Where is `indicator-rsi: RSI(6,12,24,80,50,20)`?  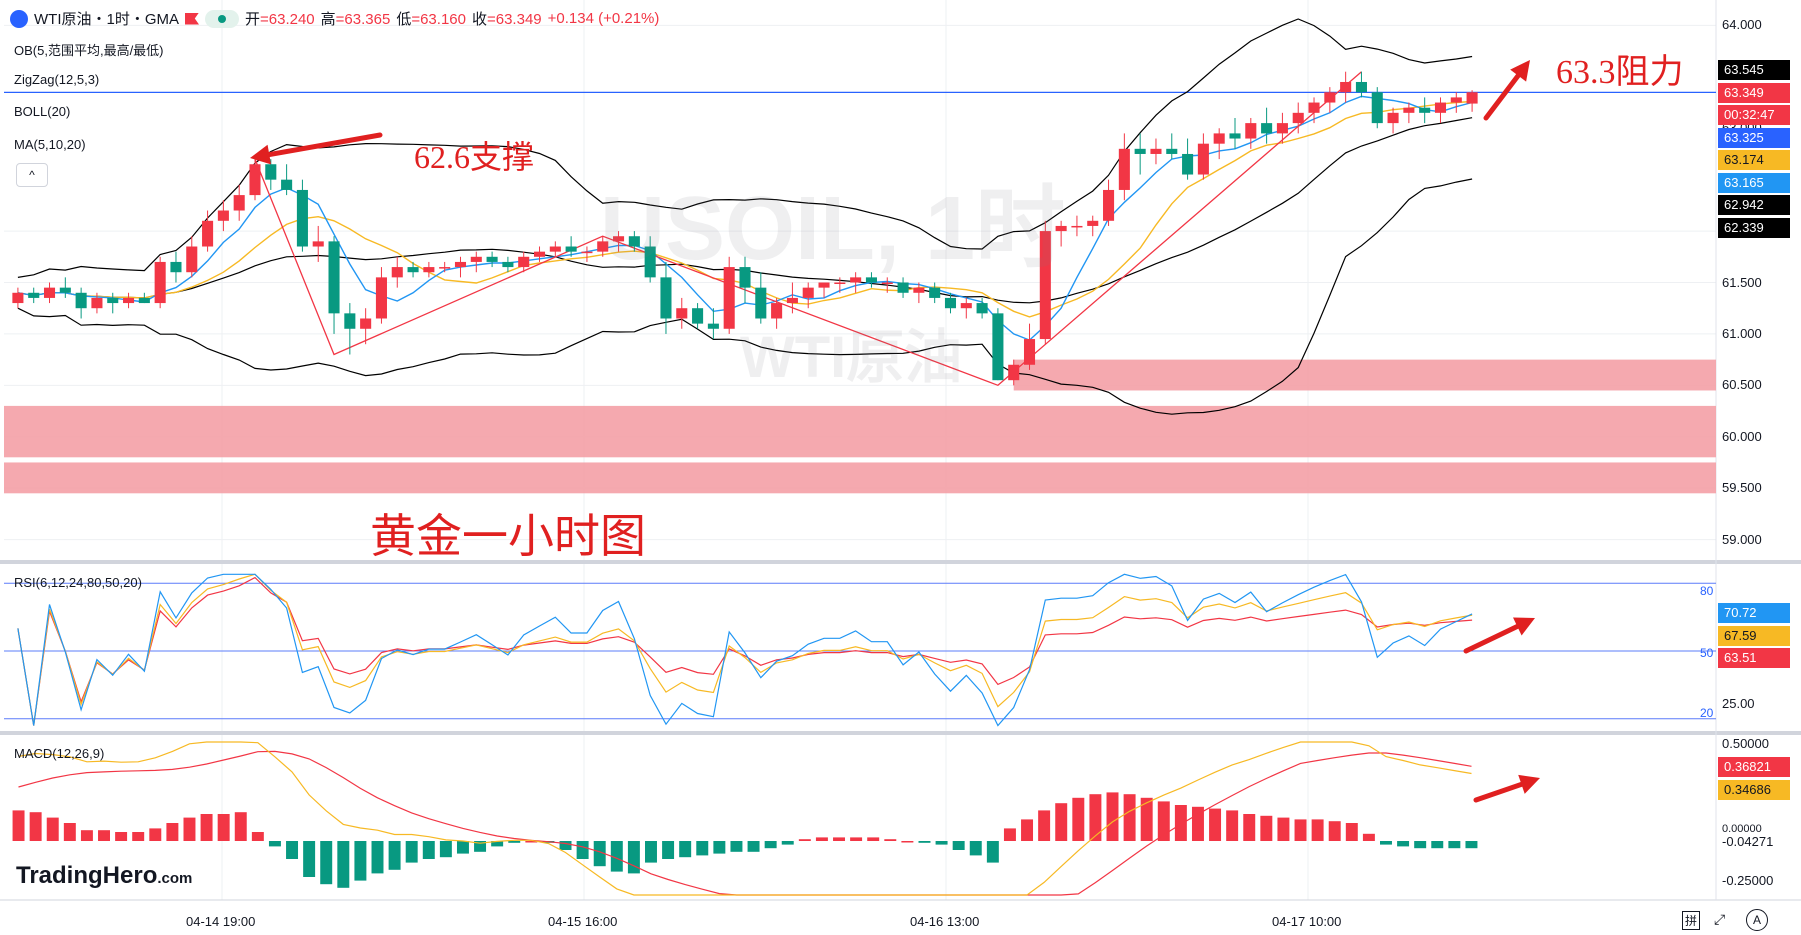 indicator-rsi: RSI(6,12,24,80,50,20) is located at coordinates (78, 582).